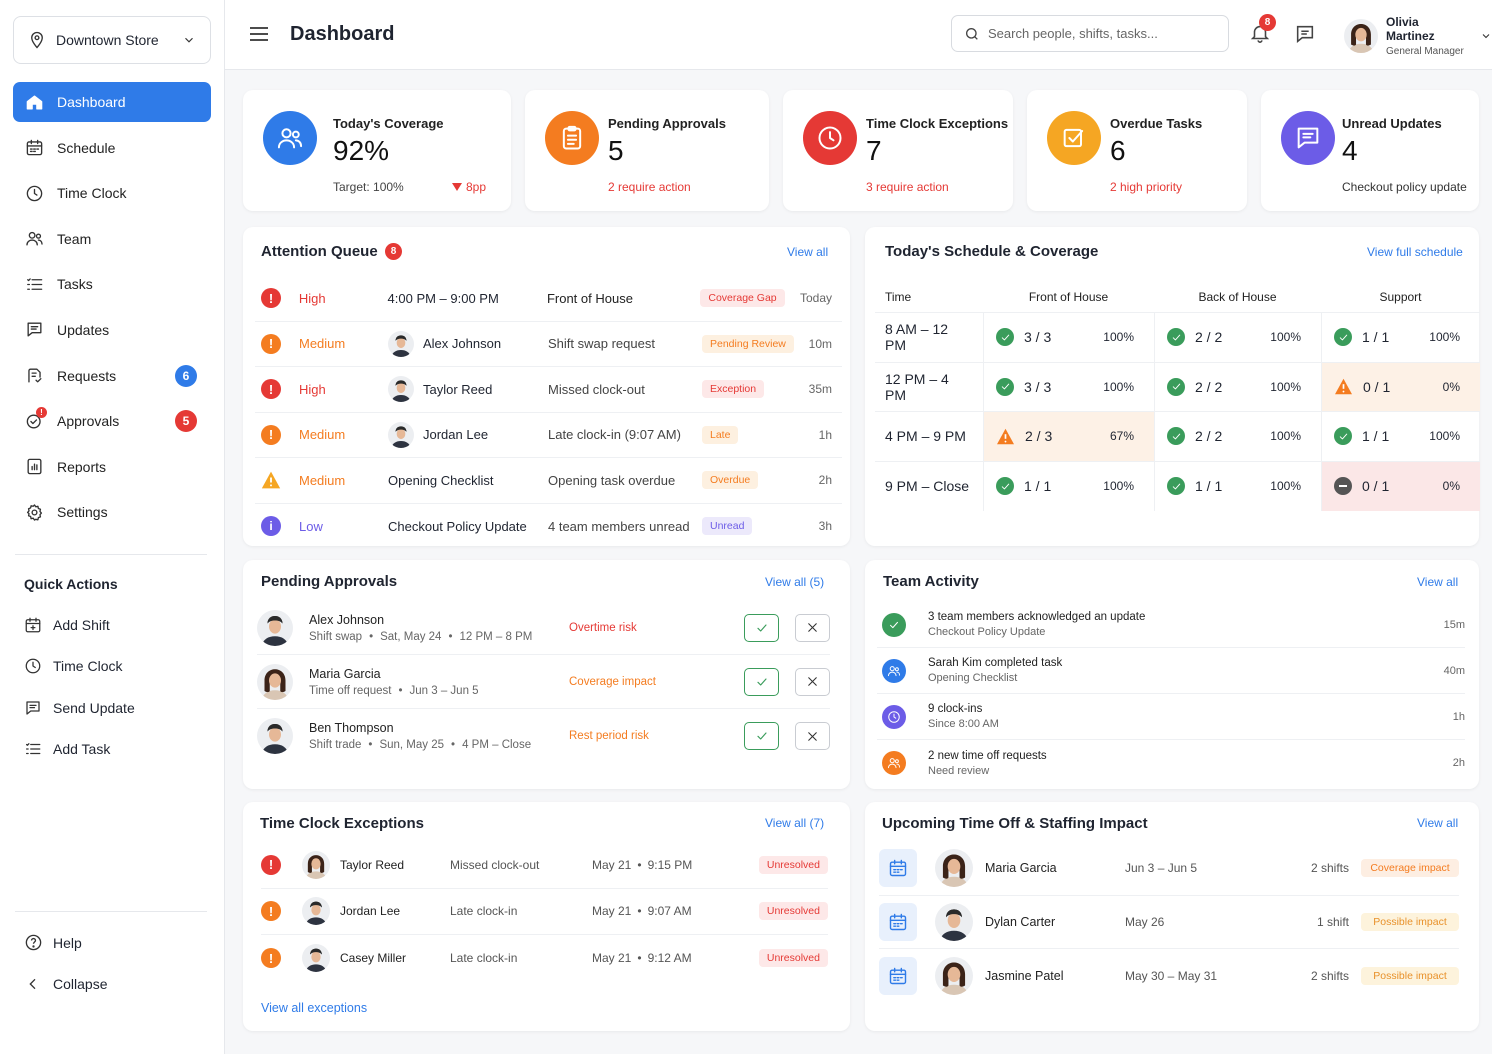  What do you see at coordinates (112, 239) in the screenshot?
I see `sidebar-item-team: Team` at bounding box center [112, 239].